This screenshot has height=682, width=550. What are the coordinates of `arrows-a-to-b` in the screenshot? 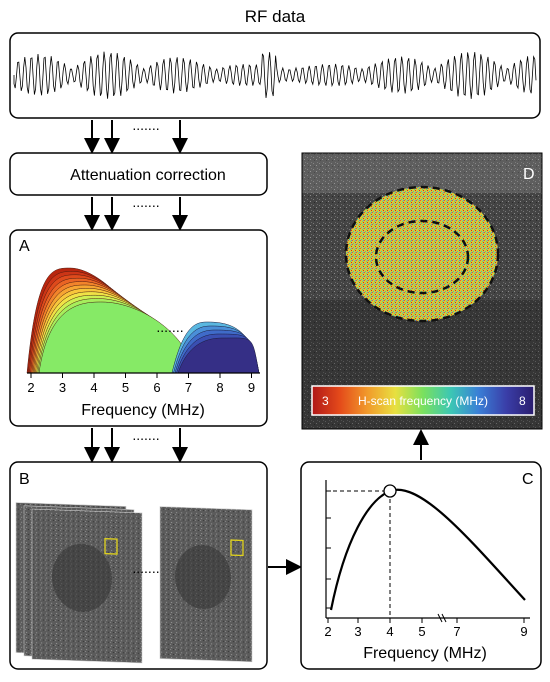 It's located at (136, 445).